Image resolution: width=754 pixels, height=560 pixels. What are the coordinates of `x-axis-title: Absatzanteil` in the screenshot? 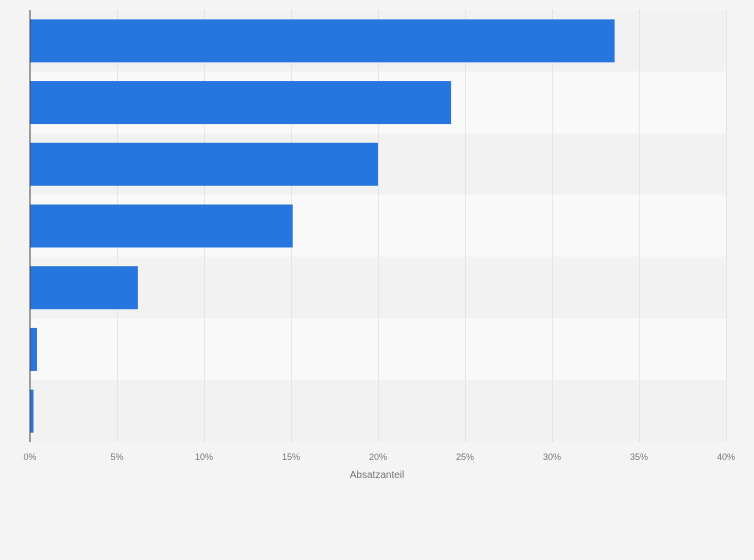 It's located at (377, 475).